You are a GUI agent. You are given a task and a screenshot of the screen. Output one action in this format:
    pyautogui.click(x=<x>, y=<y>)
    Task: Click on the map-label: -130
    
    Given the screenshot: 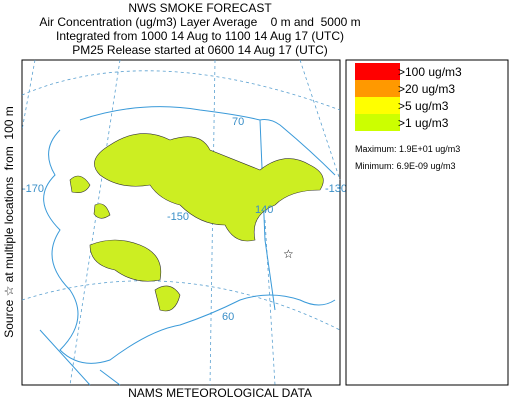 What is the action you would take?
    pyautogui.click(x=336, y=189)
    